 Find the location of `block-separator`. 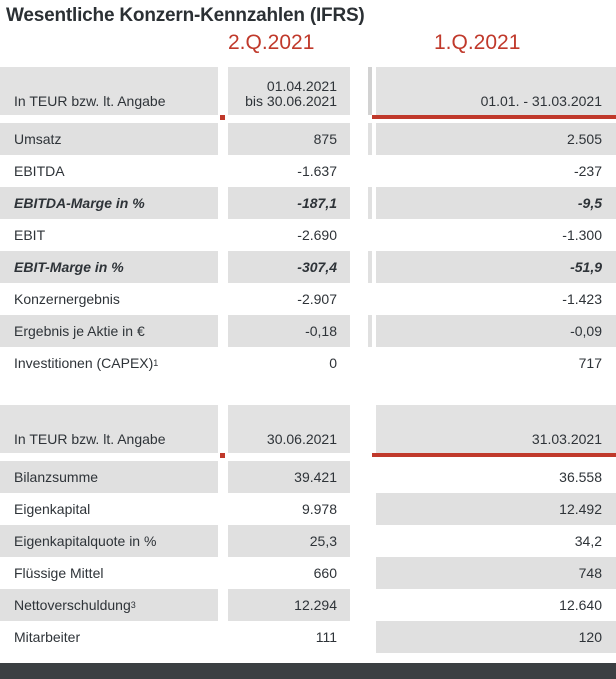

block-separator is located at coordinates (308, 392).